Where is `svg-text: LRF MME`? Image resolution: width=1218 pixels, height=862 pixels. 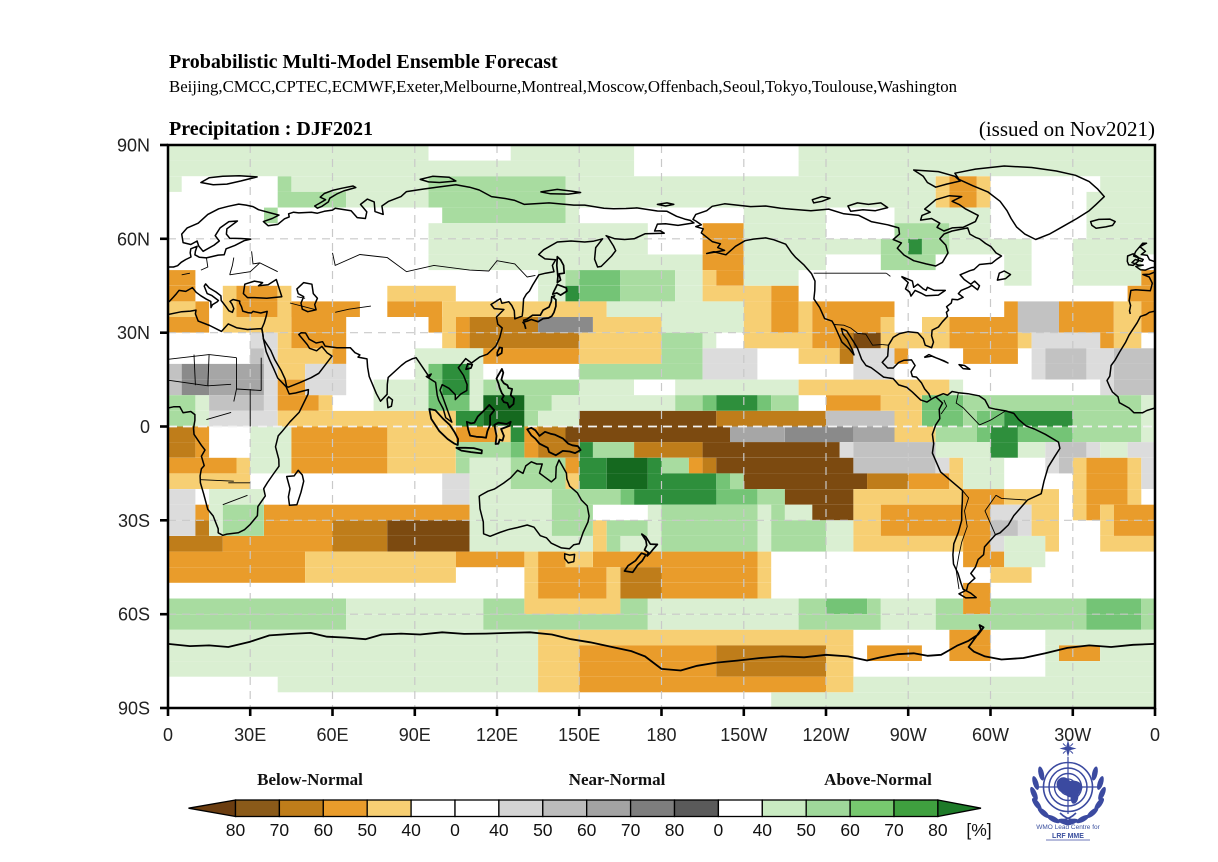
svg-text: LRF MME is located at coordinates (1068, 836).